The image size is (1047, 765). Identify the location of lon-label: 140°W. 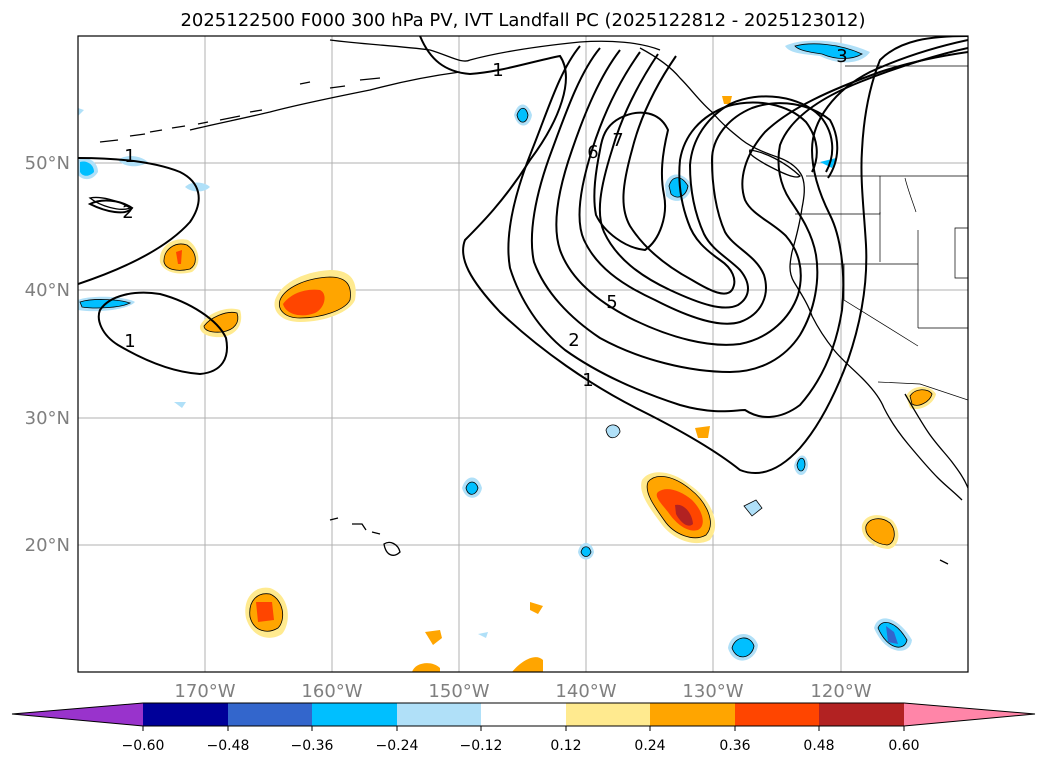
(585, 691).